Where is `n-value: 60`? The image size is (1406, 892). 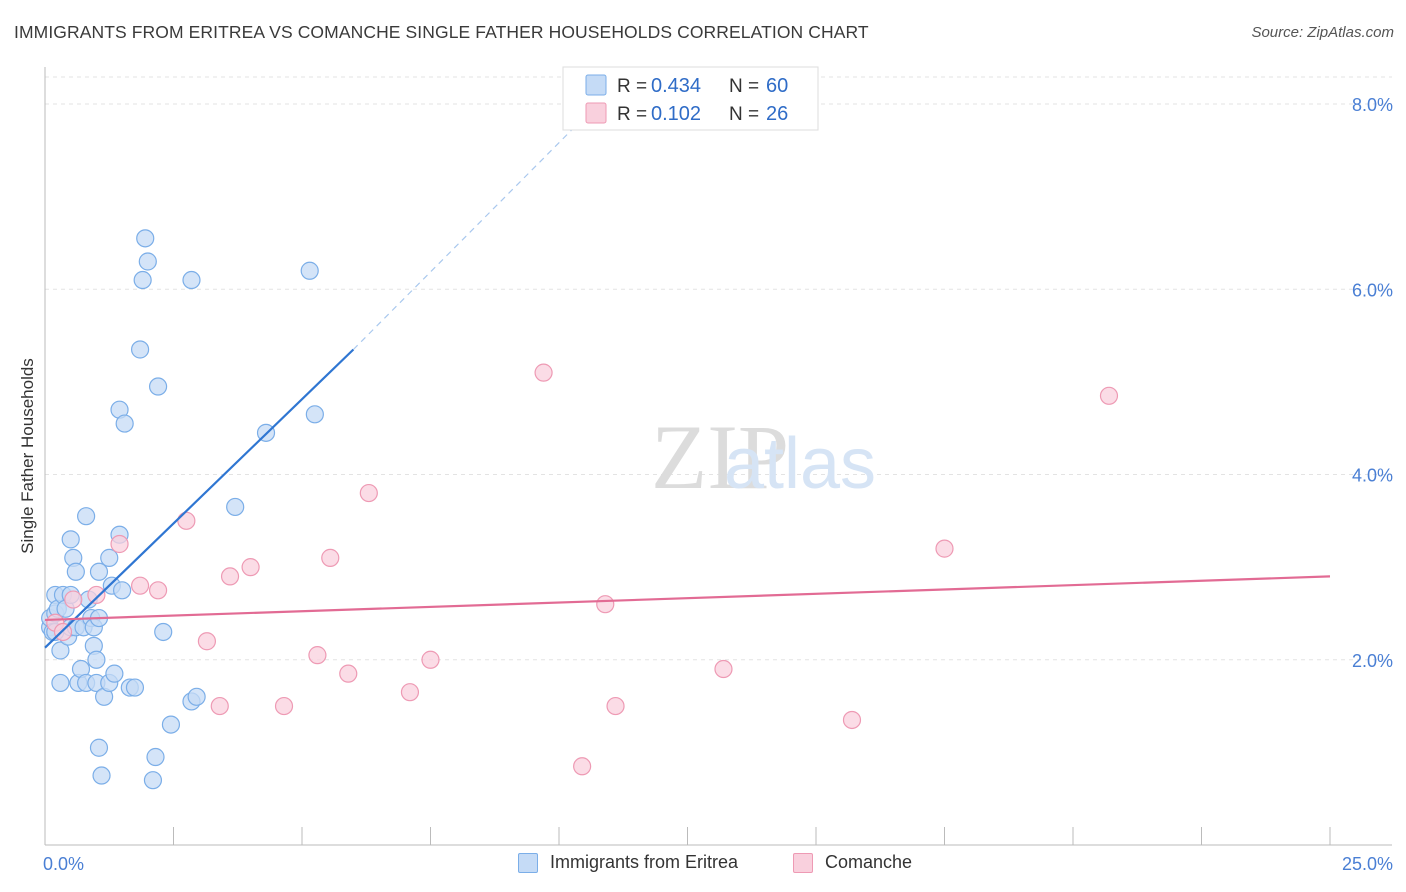 n-value: 60 is located at coordinates (777, 86).